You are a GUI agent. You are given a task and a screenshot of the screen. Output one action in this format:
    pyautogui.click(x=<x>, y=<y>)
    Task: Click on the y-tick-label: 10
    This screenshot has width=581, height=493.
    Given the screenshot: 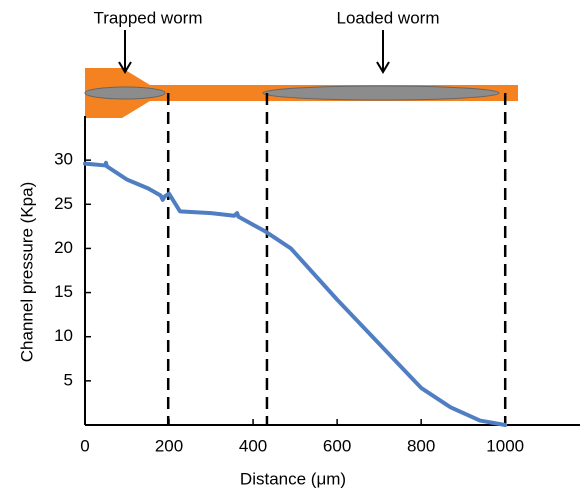 What is the action you would take?
    pyautogui.click(x=63, y=335)
    